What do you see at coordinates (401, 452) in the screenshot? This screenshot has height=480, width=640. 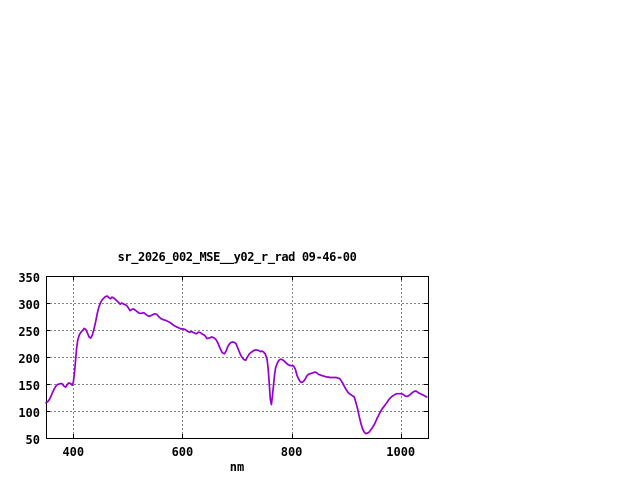 I see `x-tick-label: 1000` at bounding box center [401, 452].